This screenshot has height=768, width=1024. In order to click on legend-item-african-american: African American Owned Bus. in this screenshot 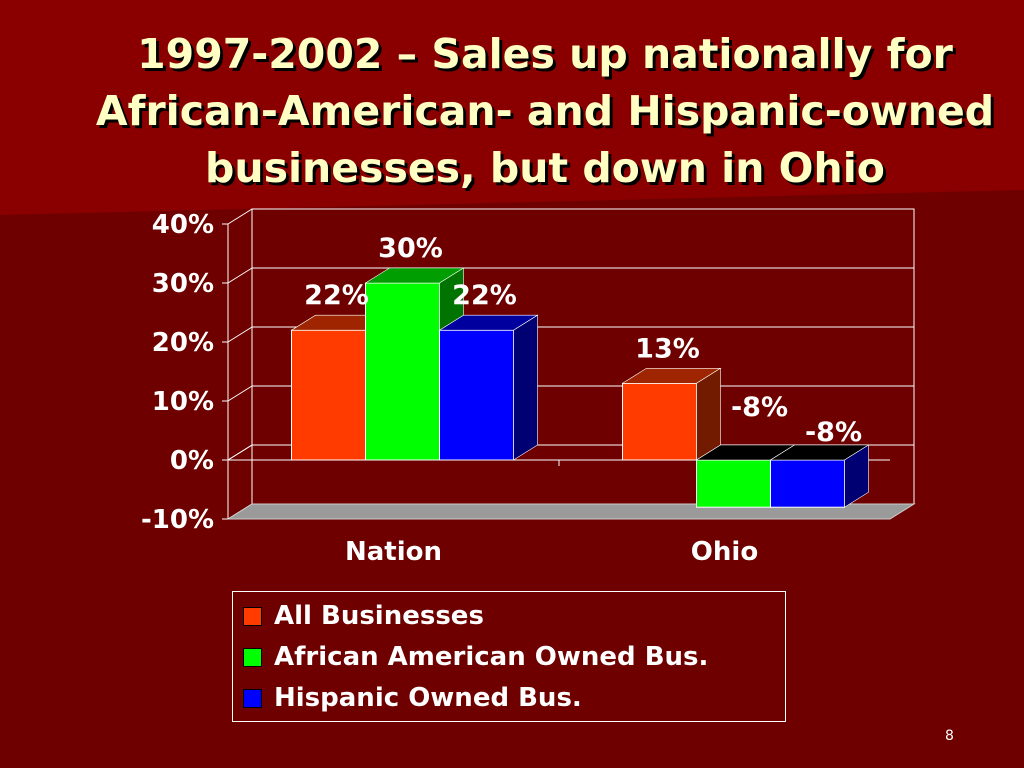, I will do `click(475, 657)`.